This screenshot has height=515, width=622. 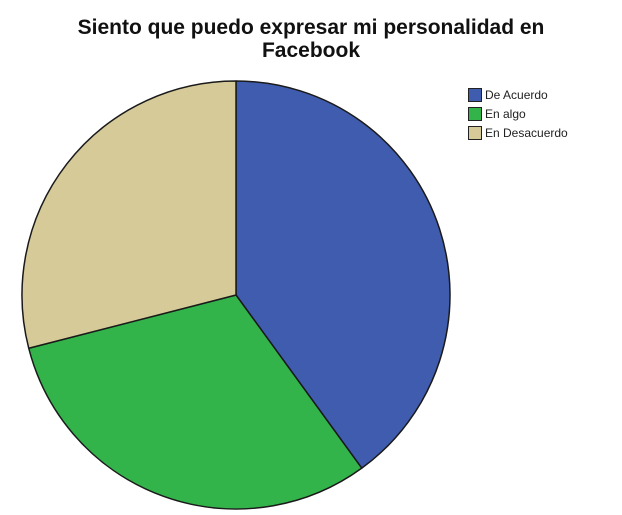 What do you see at coordinates (516, 94) in the screenshot?
I see `legend-label-de-acuerdo: De Acuerdo` at bounding box center [516, 94].